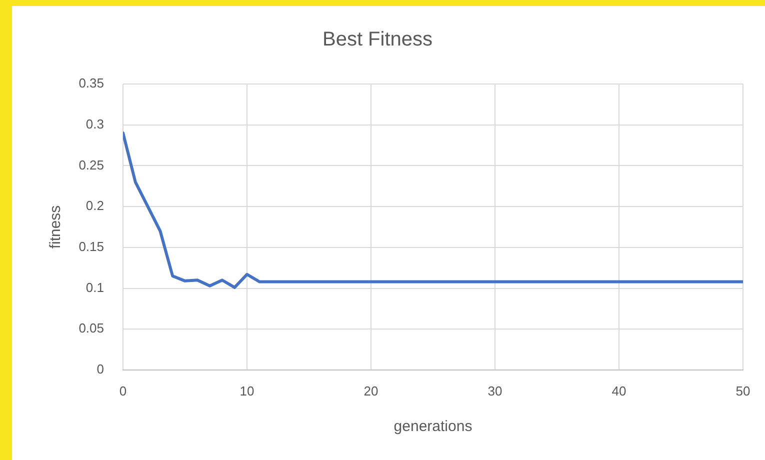  I want to click on y-axis-title: fitness, so click(55, 227).